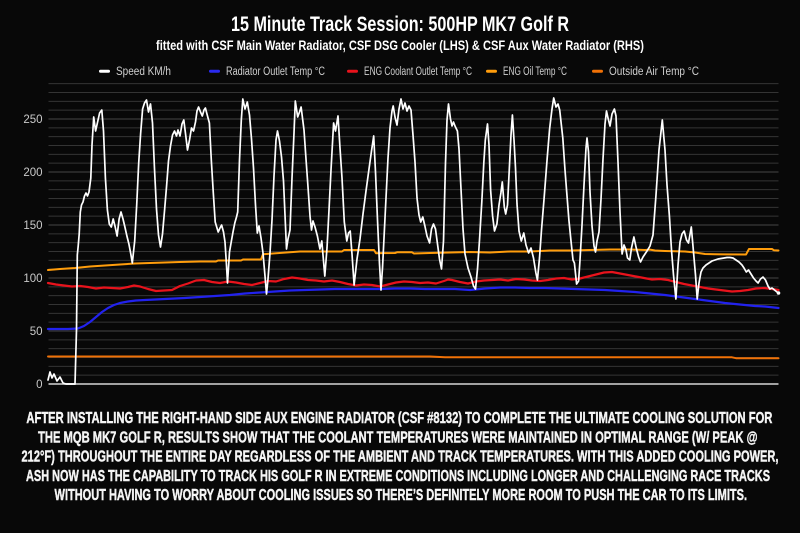 This screenshot has height=533, width=800. I want to click on svg-text: 150, so click(32, 226).